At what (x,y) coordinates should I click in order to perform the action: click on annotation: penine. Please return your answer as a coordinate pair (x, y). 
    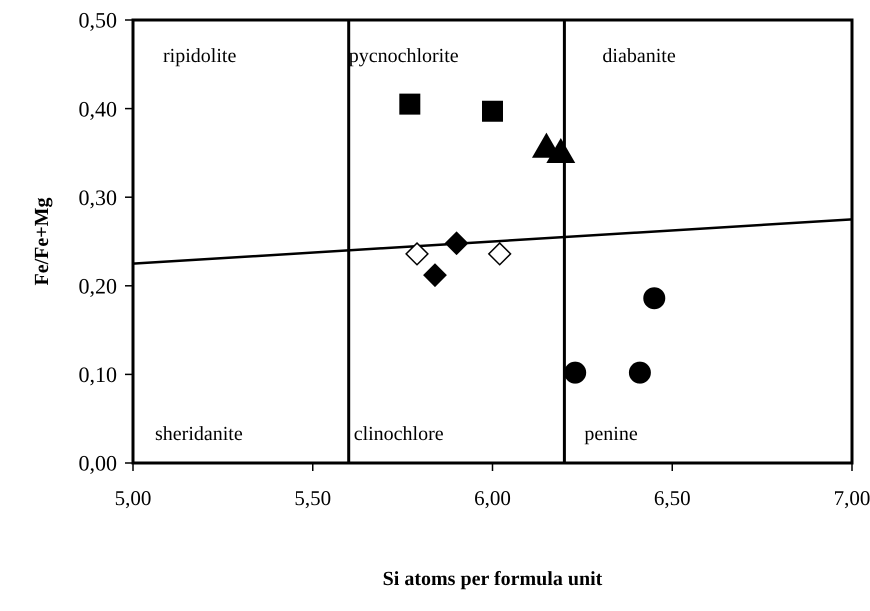
    Looking at the image, I should click on (611, 434).